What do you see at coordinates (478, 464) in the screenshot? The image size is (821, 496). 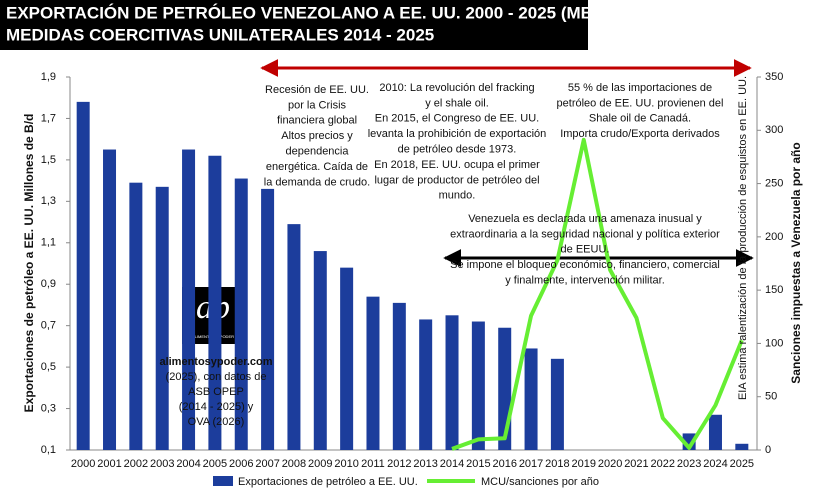 I see `x-tick-label: 2015` at bounding box center [478, 464].